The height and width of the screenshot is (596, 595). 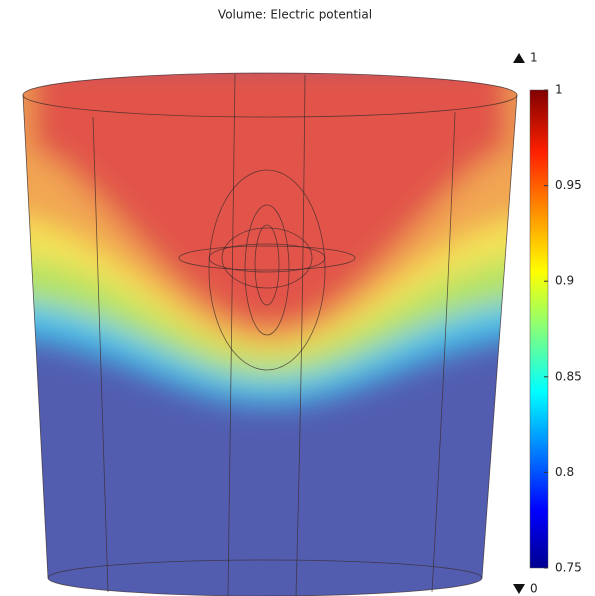 What do you see at coordinates (559, 90) in the screenshot?
I see `colorbar-tick-label: 1` at bounding box center [559, 90].